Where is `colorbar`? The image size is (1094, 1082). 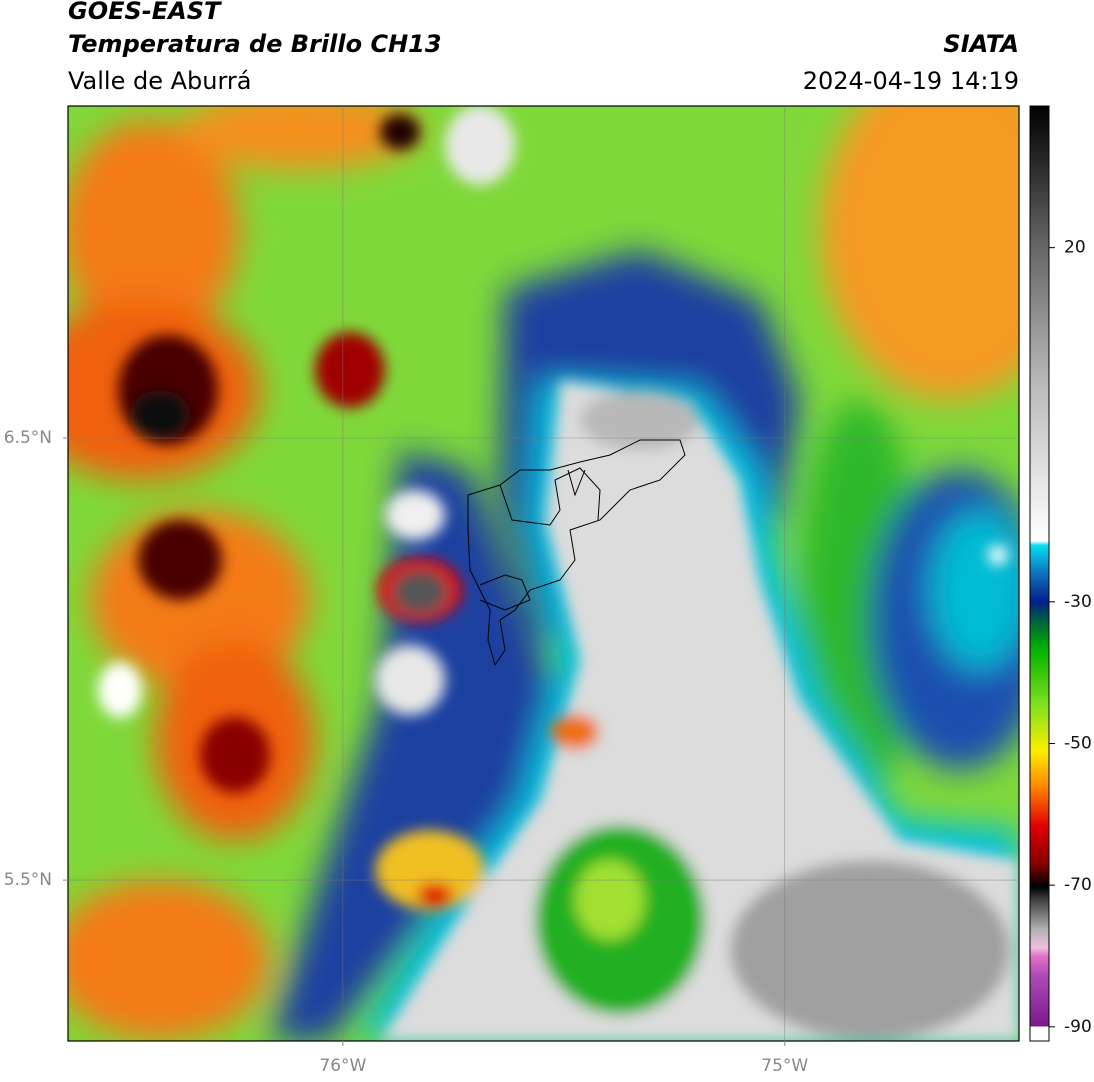
colorbar is located at coordinates (1039, 573).